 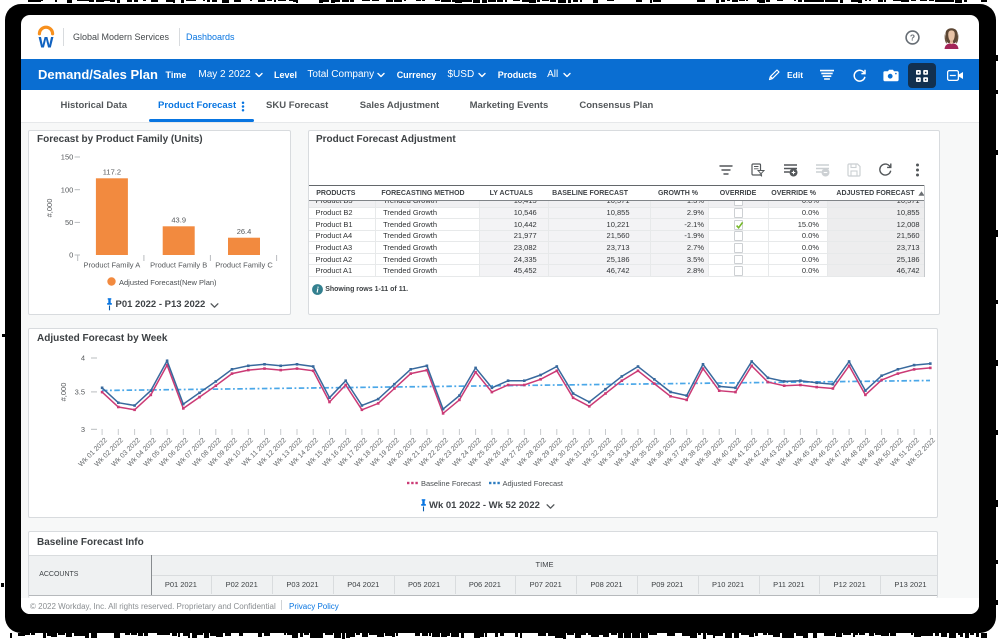 What do you see at coordinates (178, 220) in the screenshot?
I see `svg-text: 43.9` at bounding box center [178, 220].